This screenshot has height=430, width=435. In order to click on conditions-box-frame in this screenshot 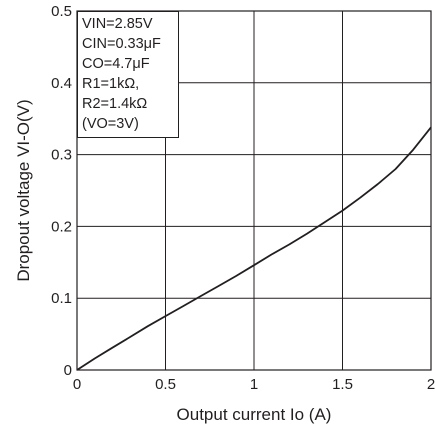, I will do `click(128, 74)`.